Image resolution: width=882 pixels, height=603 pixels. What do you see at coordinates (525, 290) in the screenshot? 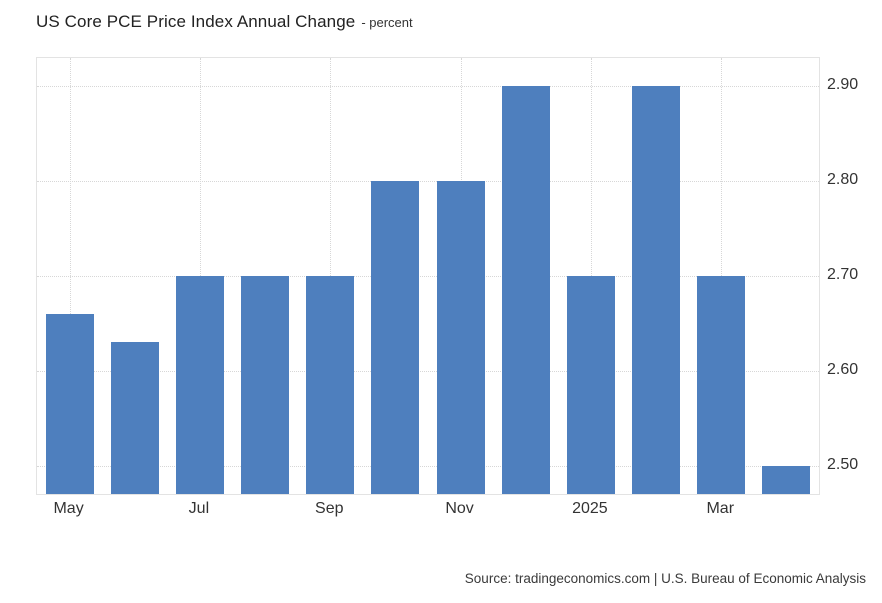
I see `bar-dec-2024` at bounding box center [525, 290].